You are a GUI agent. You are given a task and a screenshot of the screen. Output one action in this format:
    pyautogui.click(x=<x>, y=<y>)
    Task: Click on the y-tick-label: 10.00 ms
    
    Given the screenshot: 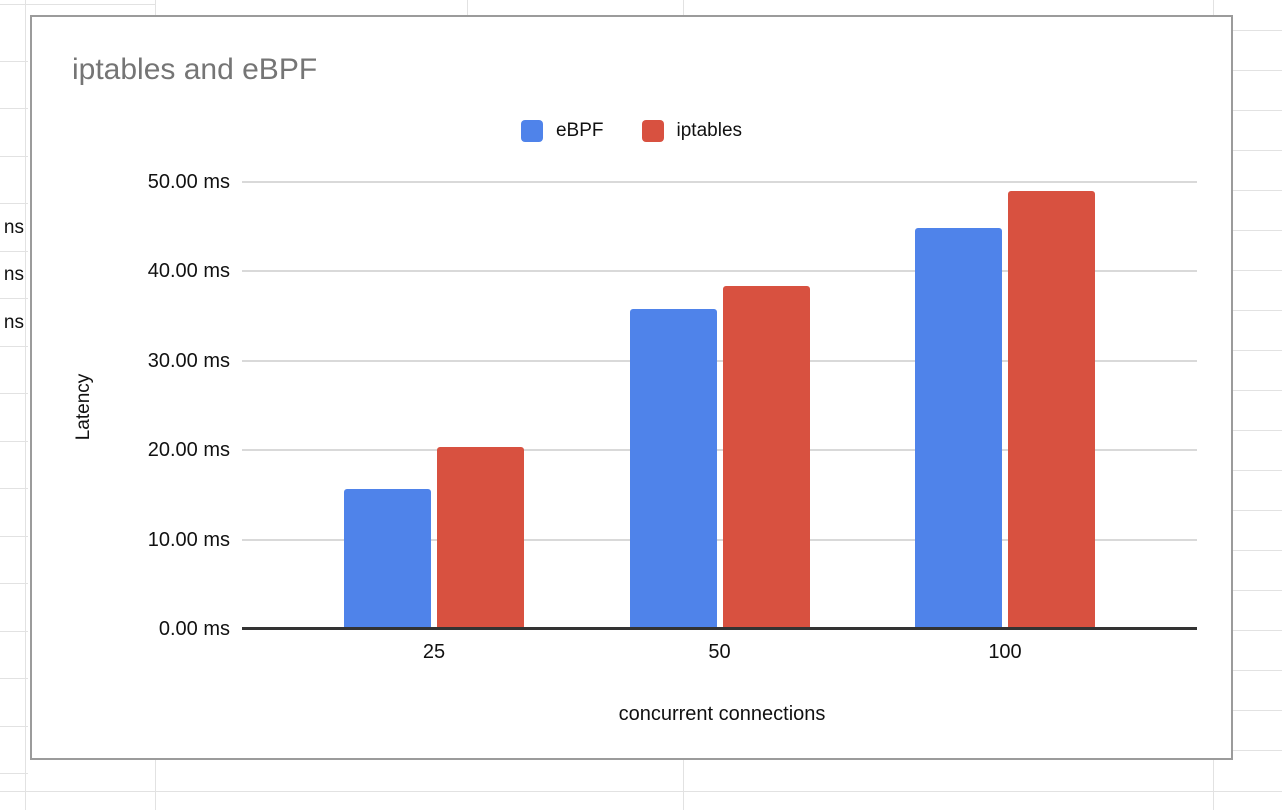 What is the action you would take?
    pyautogui.click(x=188, y=539)
    